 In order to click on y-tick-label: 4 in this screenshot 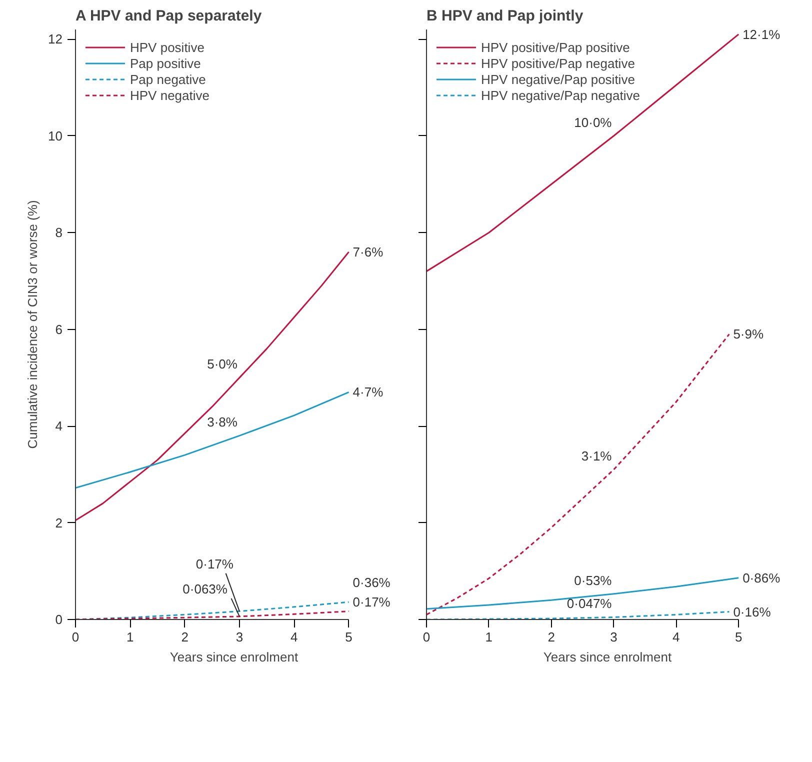, I will do `click(59, 426)`.